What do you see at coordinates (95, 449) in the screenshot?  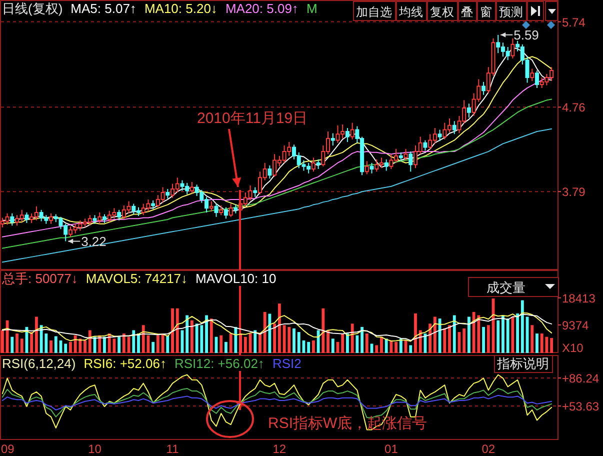 I see `x-tick-label: 10` at bounding box center [95, 449].